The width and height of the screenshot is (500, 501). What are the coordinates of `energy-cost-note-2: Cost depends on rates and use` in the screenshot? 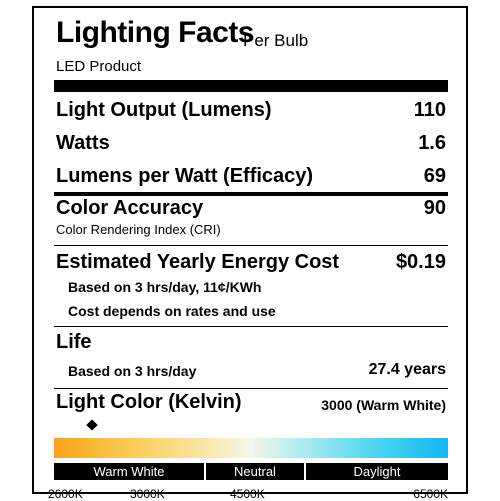 It's located at (172, 311).